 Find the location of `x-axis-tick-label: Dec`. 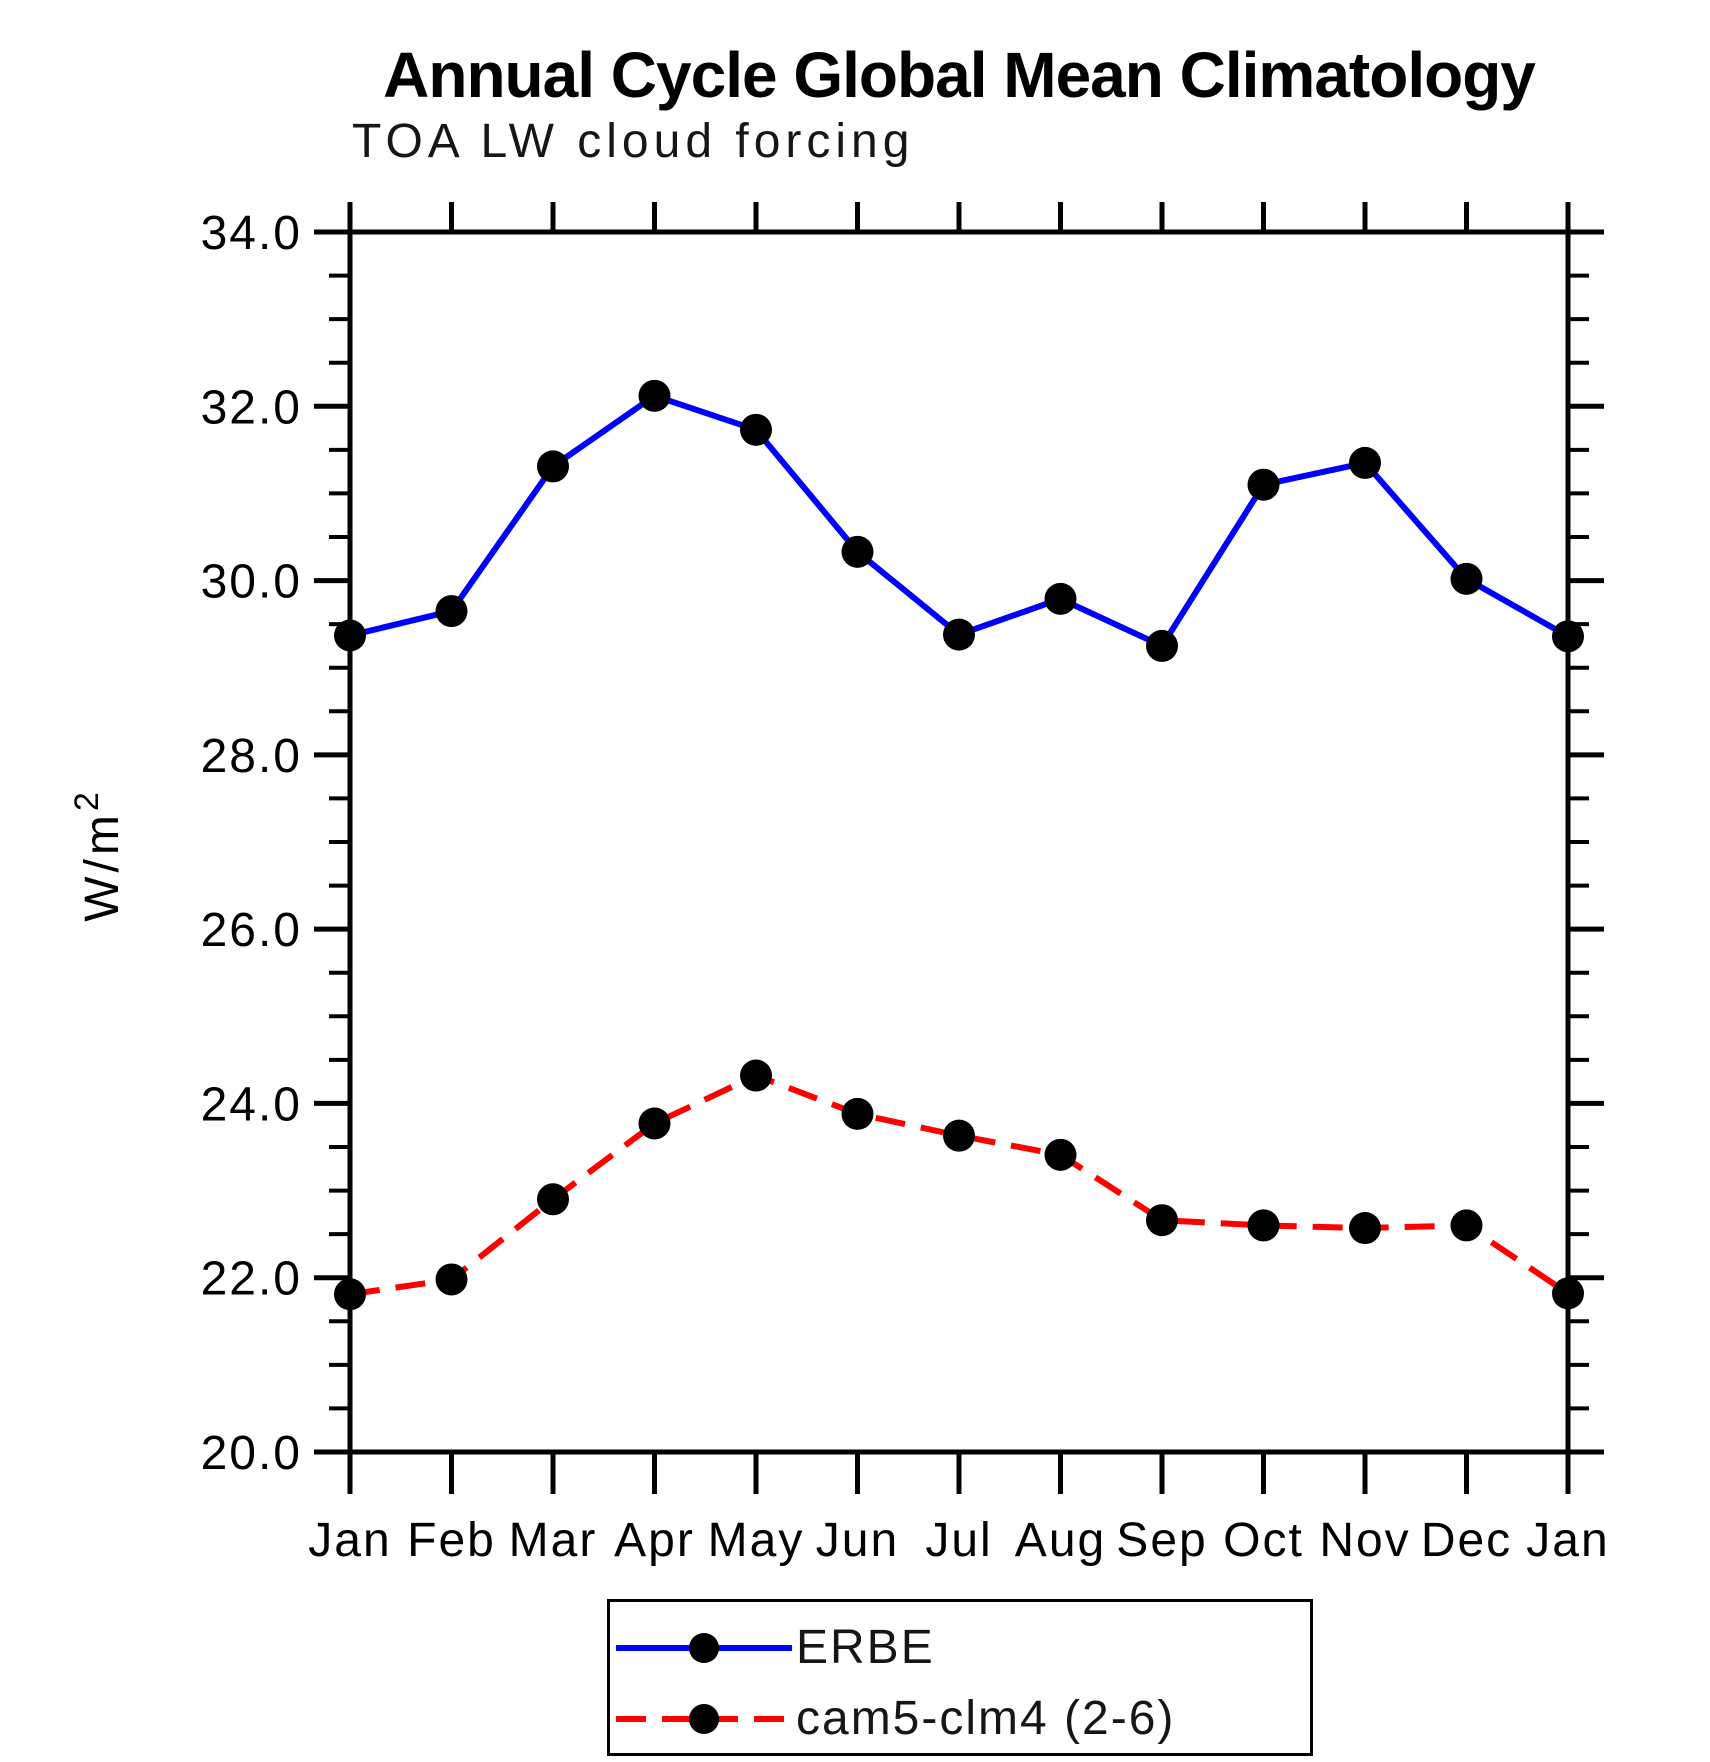

x-axis-tick-label: Dec is located at coordinates (1466, 1540).